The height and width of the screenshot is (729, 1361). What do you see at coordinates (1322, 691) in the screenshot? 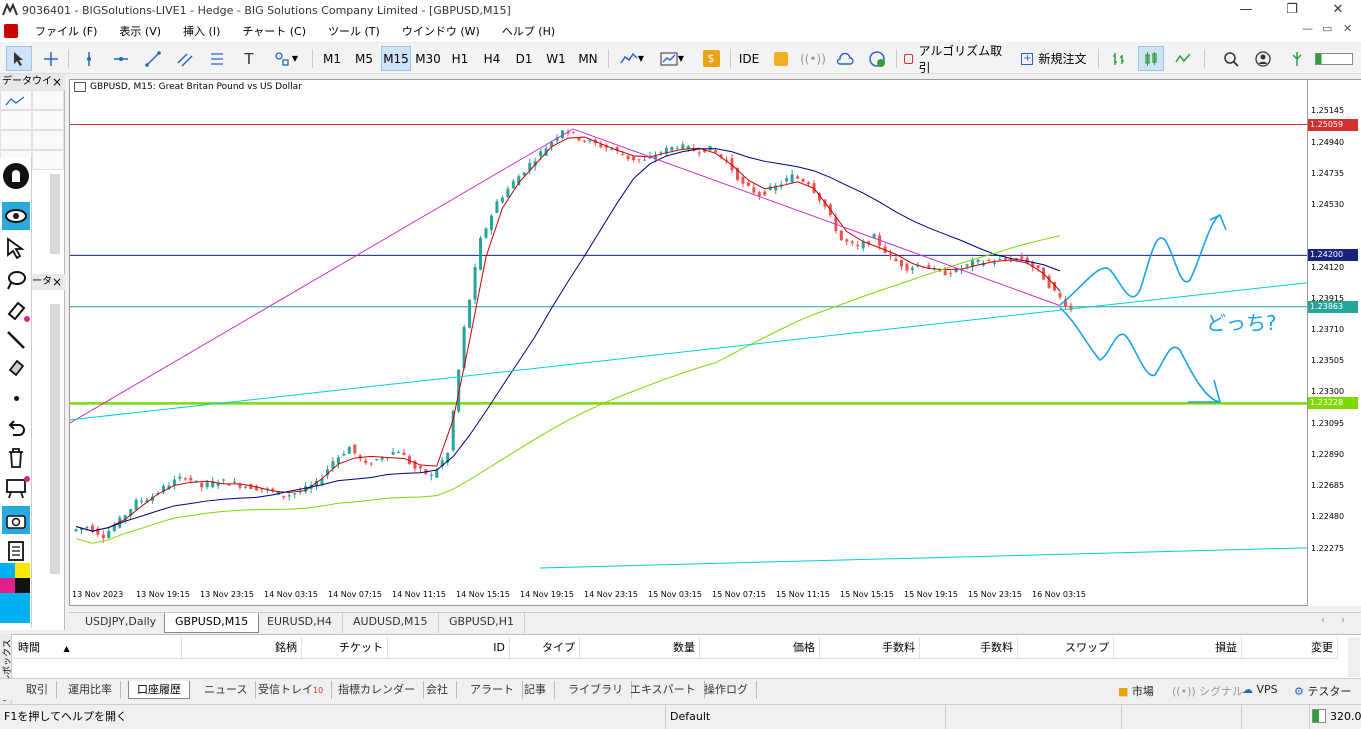
I see `tester-button: ⚙ テスター` at bounding box center [1322, 691].